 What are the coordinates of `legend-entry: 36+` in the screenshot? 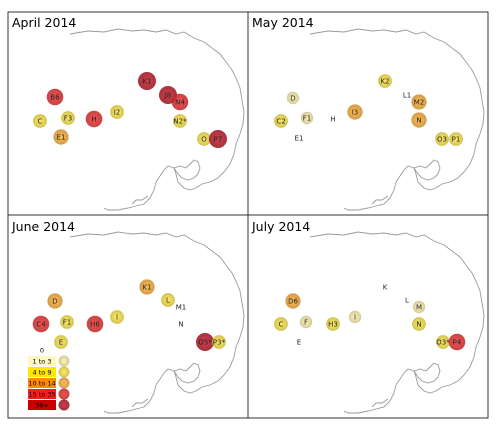 It's located at (49, 405).